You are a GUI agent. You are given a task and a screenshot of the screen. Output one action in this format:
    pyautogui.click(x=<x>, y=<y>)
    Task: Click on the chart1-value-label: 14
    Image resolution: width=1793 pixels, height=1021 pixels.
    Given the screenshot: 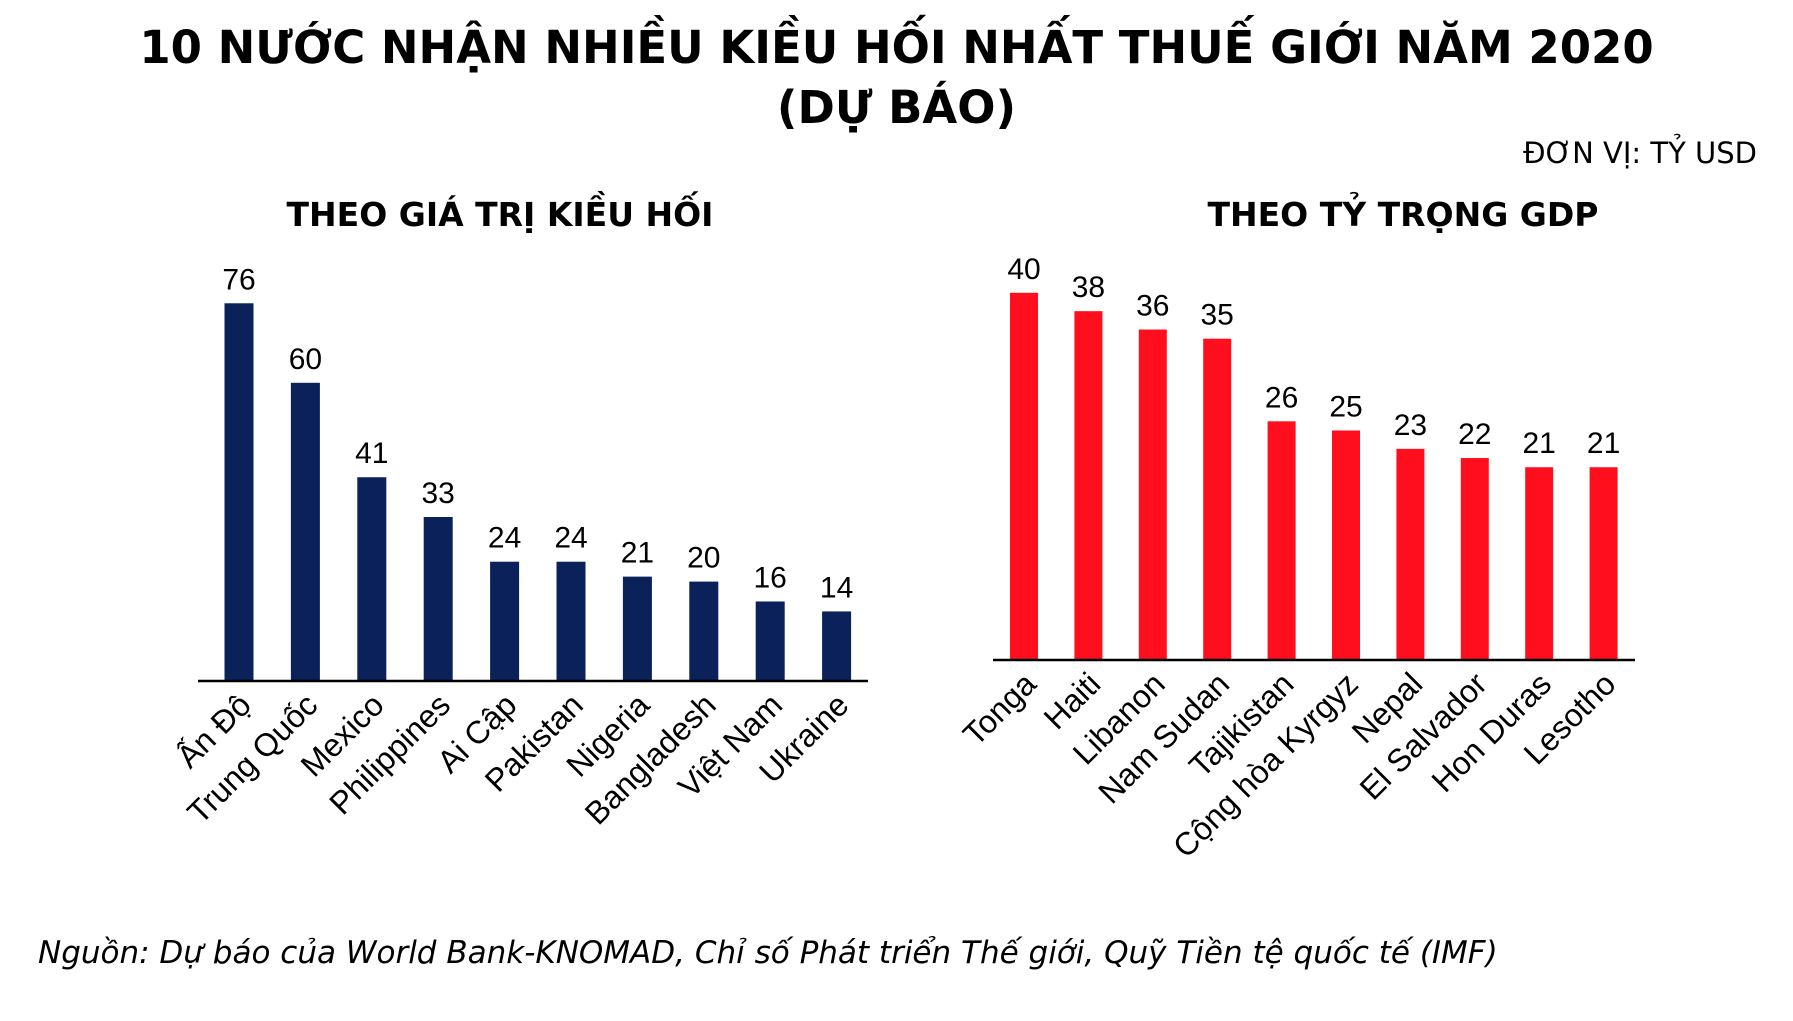 What is the action you would take?
    pyautogui.click(x=836, y=587)
    